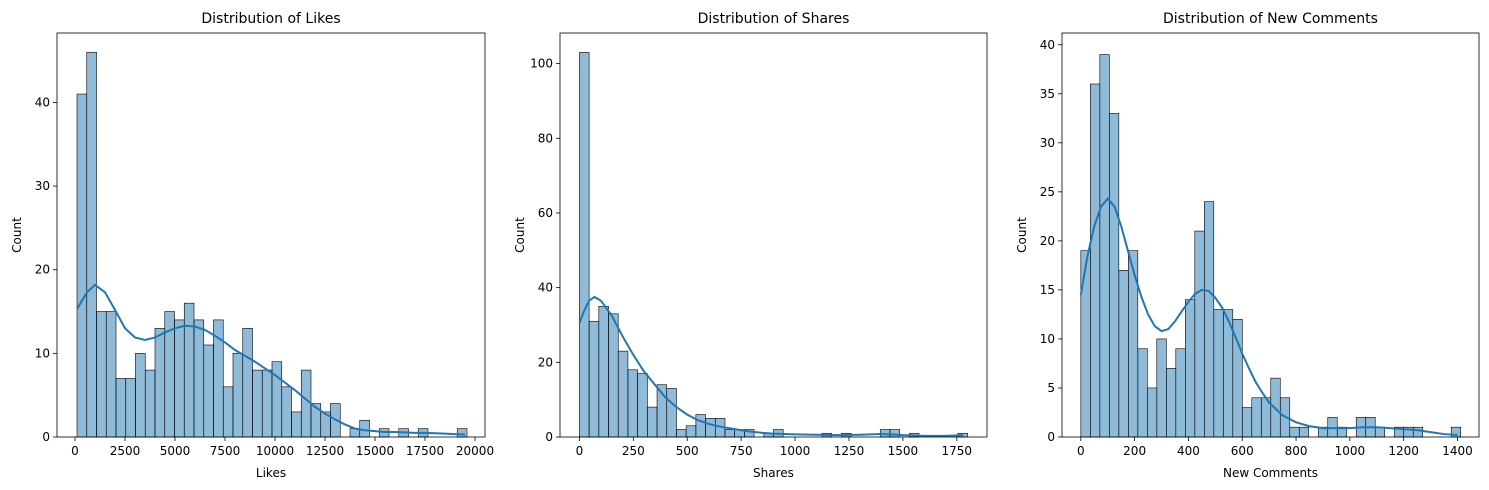 The height and width of the screenshot is (490, 1489). I want to click on y-tick-label: 100, so click(541, 64).